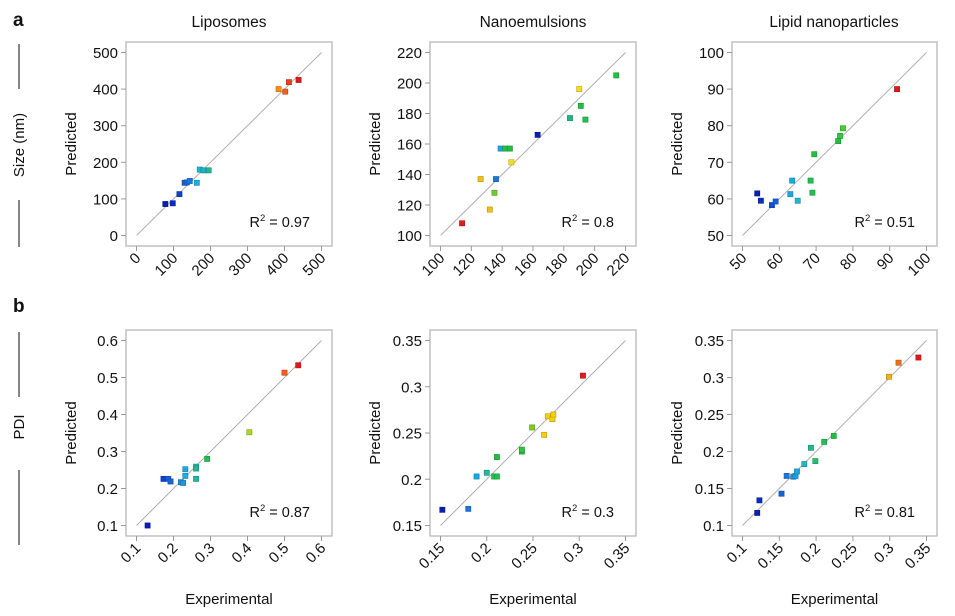  I want to click on row-label-size: Size (nm), so click(19, 145).